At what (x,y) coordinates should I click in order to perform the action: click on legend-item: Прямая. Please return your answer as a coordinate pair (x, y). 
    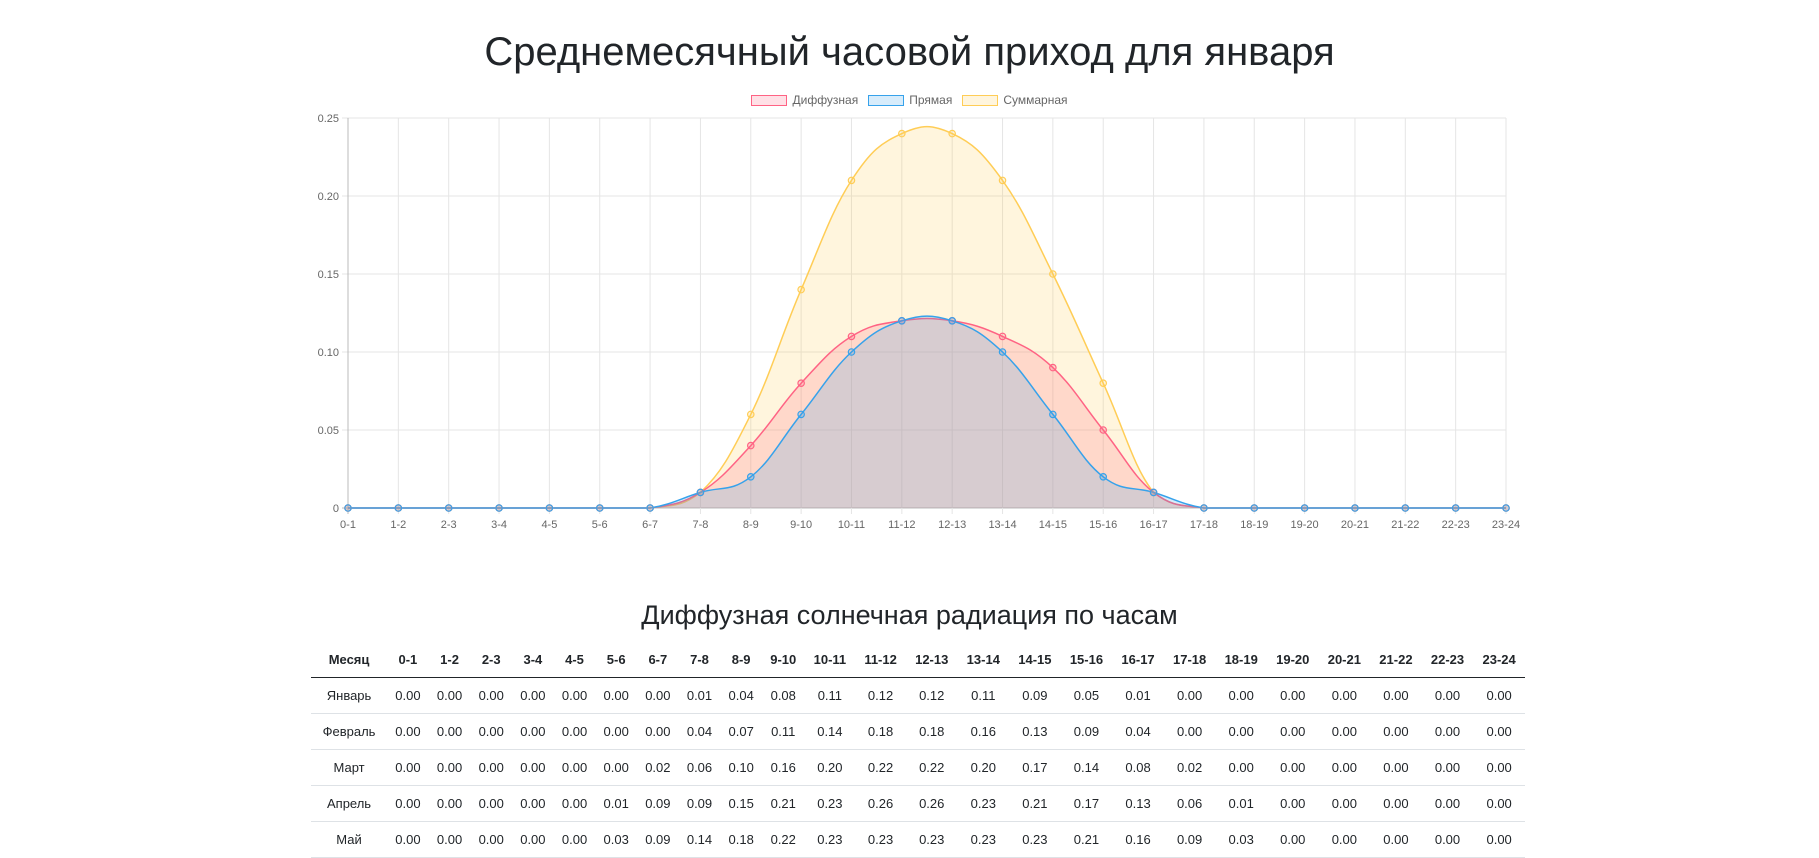
    Looking at the image, I should click on (910, 100).